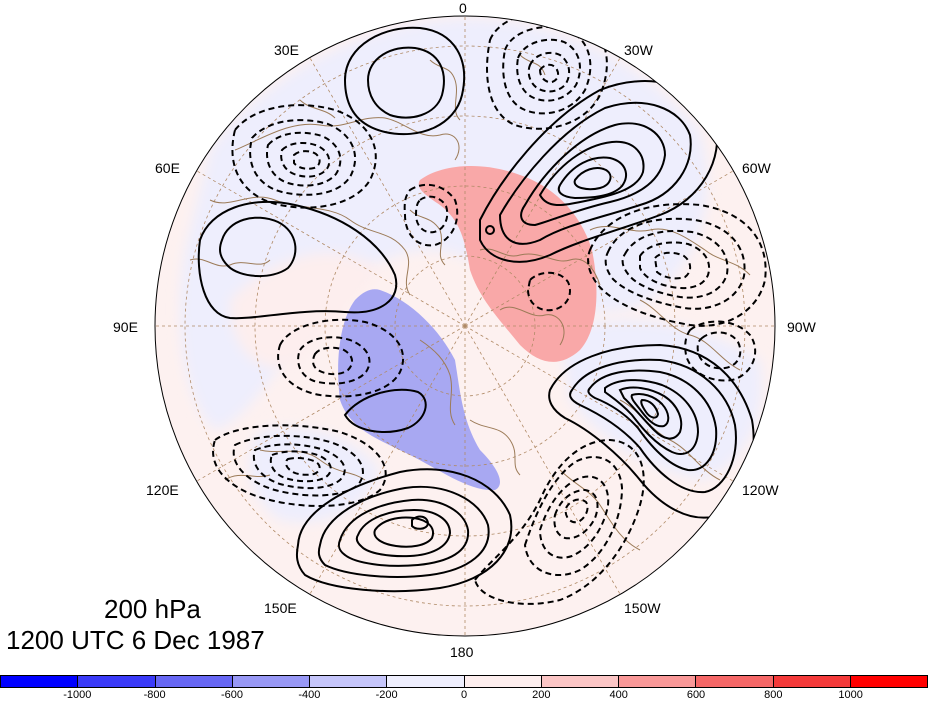 This screenshot has height=702, width=928. What do you see at coordinates (305, 310) in the screenshot?
I see `shade-positive-light` at bounding box center [305, 310].